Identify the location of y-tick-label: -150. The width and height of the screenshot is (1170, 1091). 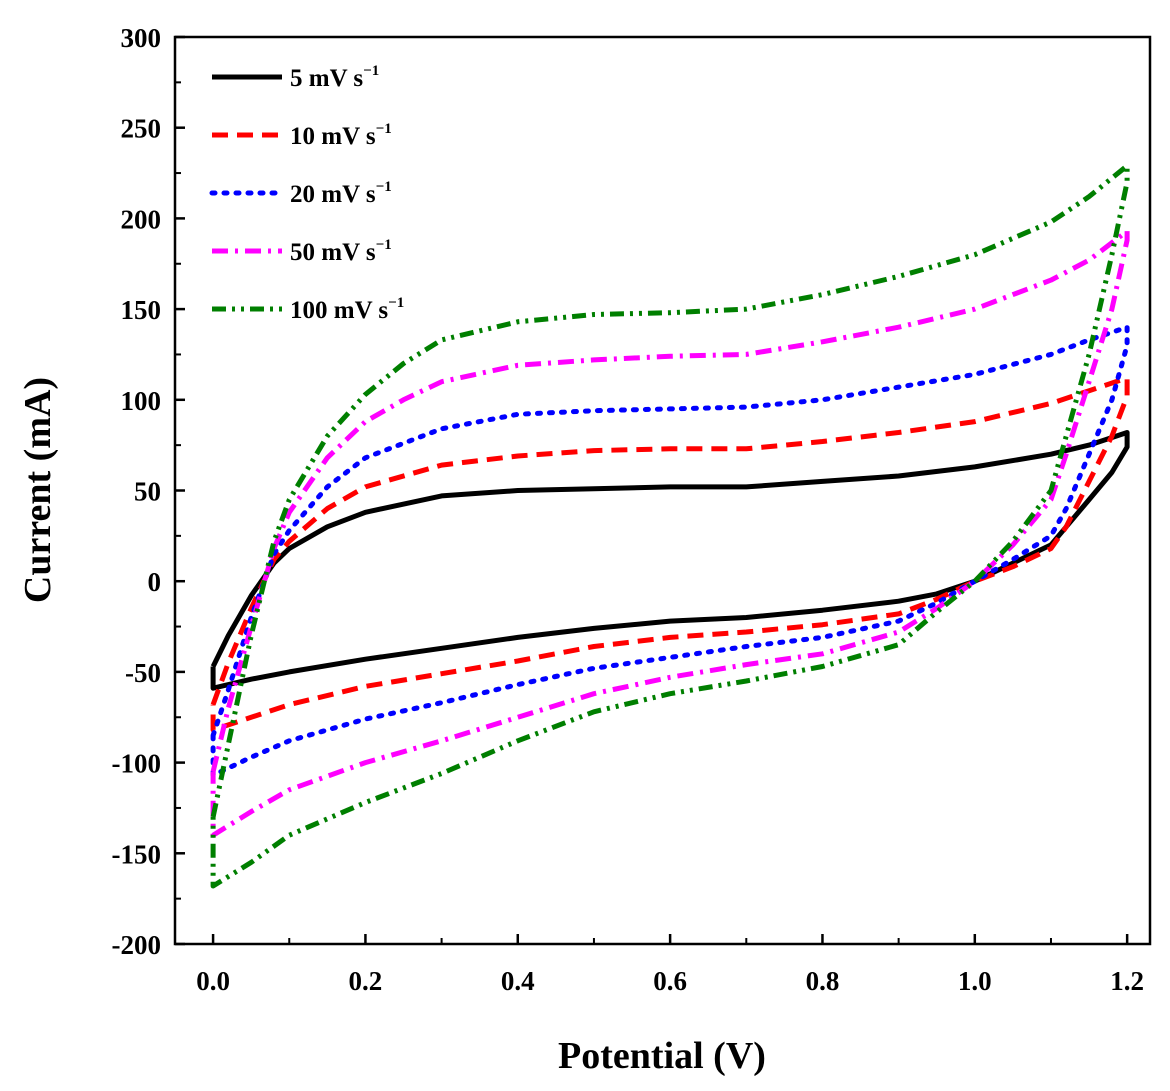
(137, 854).